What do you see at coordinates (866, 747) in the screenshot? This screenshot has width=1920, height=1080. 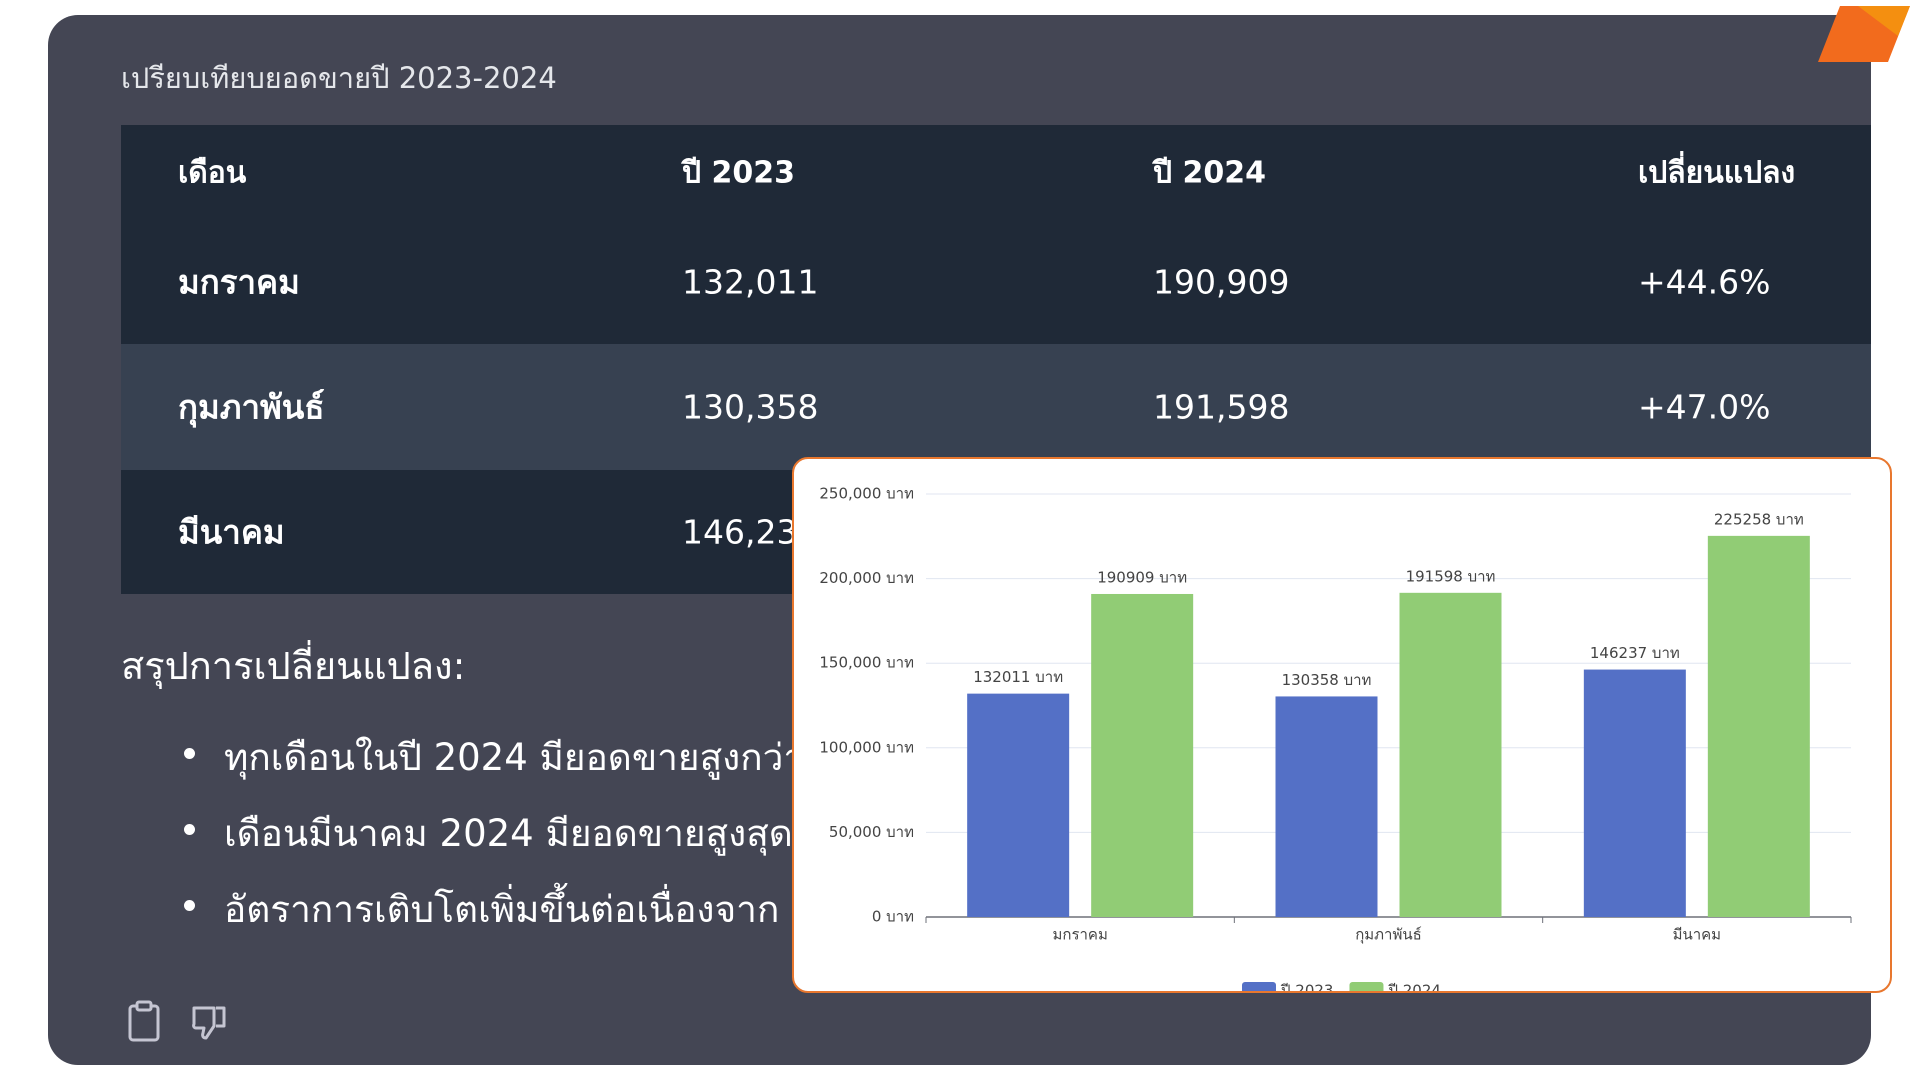 I see `y-tick-label: 100,000 บาท` at bounding box center [866, 747].